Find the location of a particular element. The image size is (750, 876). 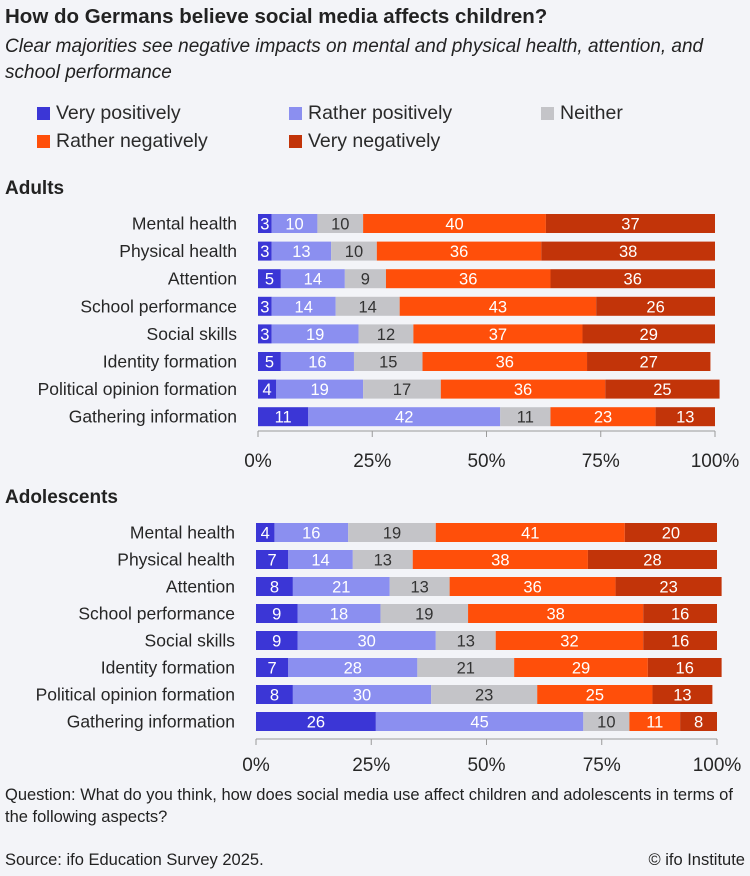

legend-label: Rather positively is located at coordinates (380, 113).